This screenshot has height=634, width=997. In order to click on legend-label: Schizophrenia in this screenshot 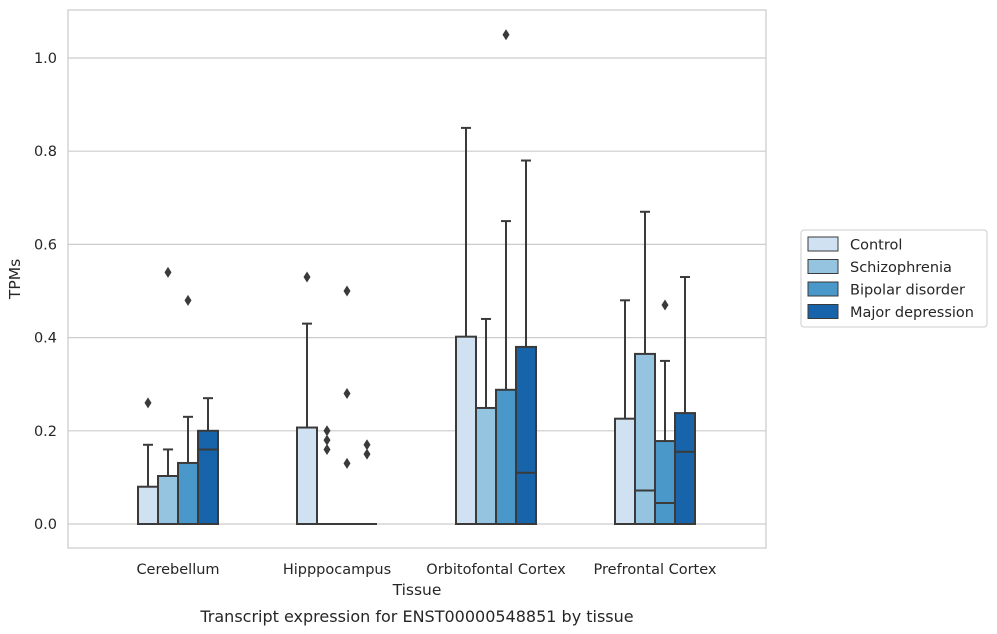, I will do `click(901, 268)`.